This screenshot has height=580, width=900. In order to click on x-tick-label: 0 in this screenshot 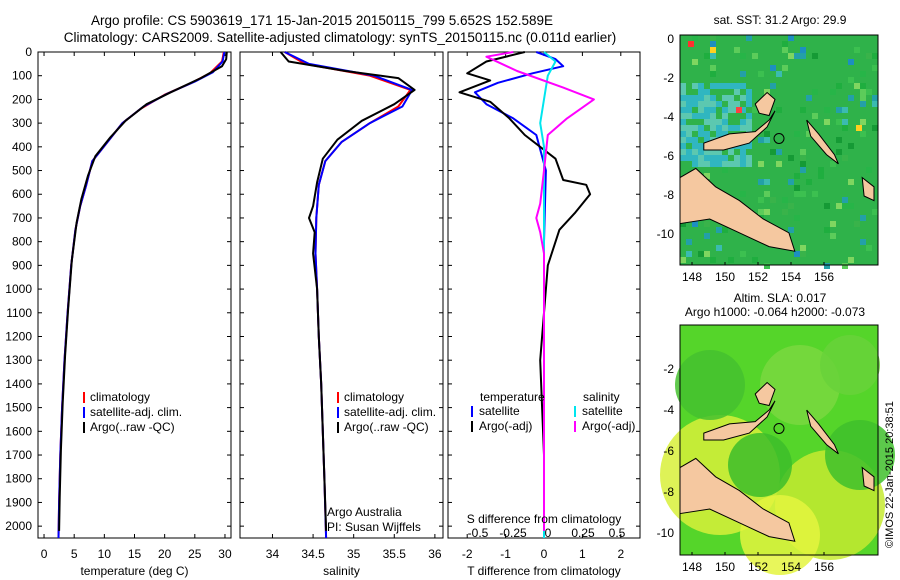, I will do `click(544, 554)`.